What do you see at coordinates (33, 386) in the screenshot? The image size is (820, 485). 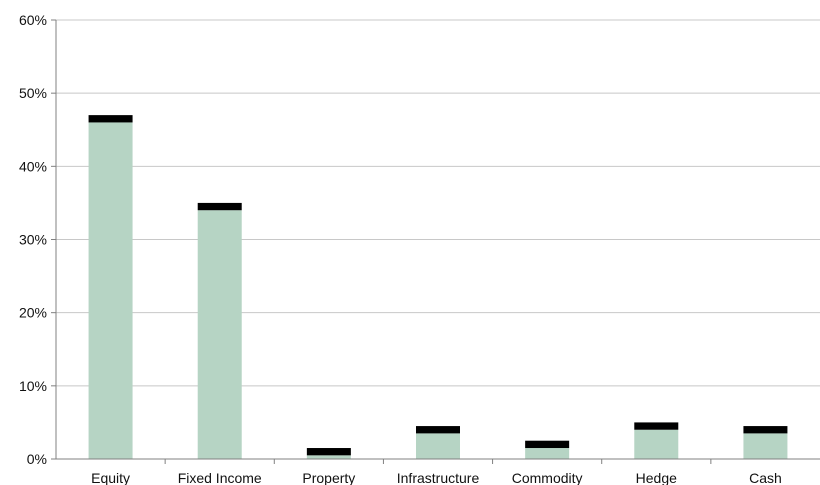 I see `y-tick-label: 10%` at bounding box center [33, 386].